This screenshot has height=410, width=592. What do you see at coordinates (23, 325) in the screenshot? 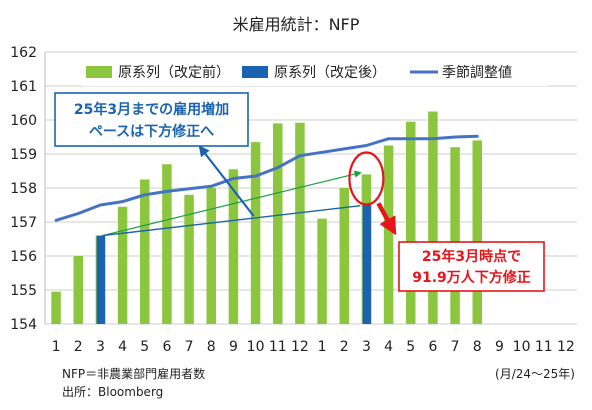
I see `y-tick-label: 154` at bounding box center [23, 325].